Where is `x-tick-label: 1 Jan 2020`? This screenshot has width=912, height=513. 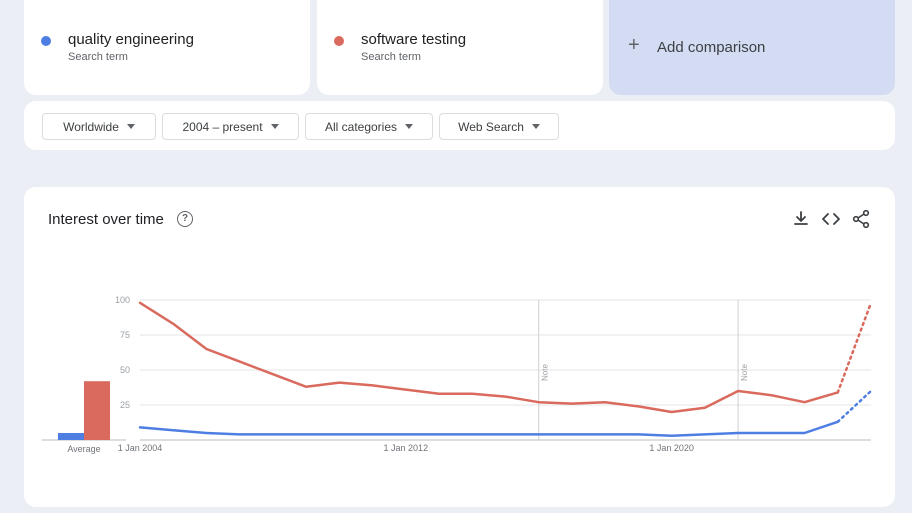 x-tick-label: 1 Jan 2020 is located at coordinates (671, 448).